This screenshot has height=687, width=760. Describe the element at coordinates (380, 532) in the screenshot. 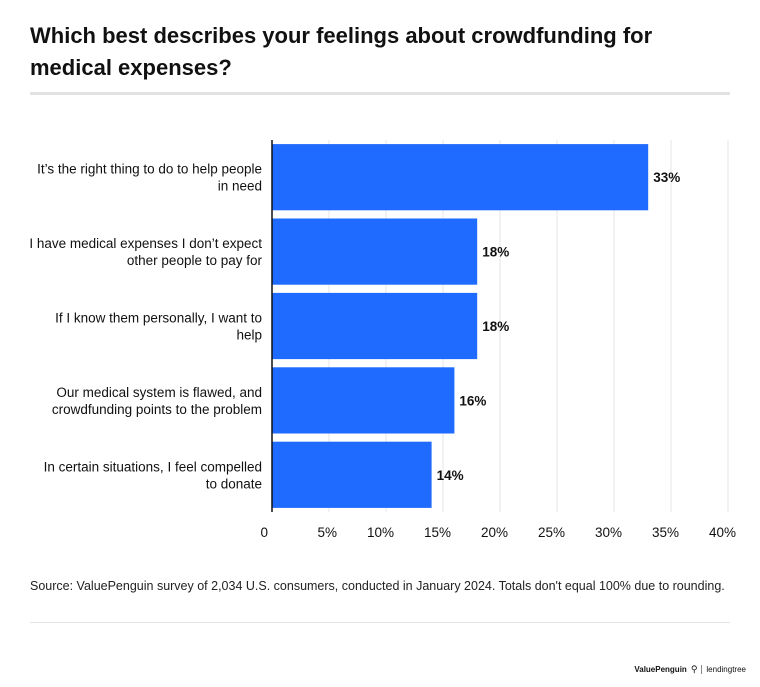

I see `x-tick-label: 10%` at that location.